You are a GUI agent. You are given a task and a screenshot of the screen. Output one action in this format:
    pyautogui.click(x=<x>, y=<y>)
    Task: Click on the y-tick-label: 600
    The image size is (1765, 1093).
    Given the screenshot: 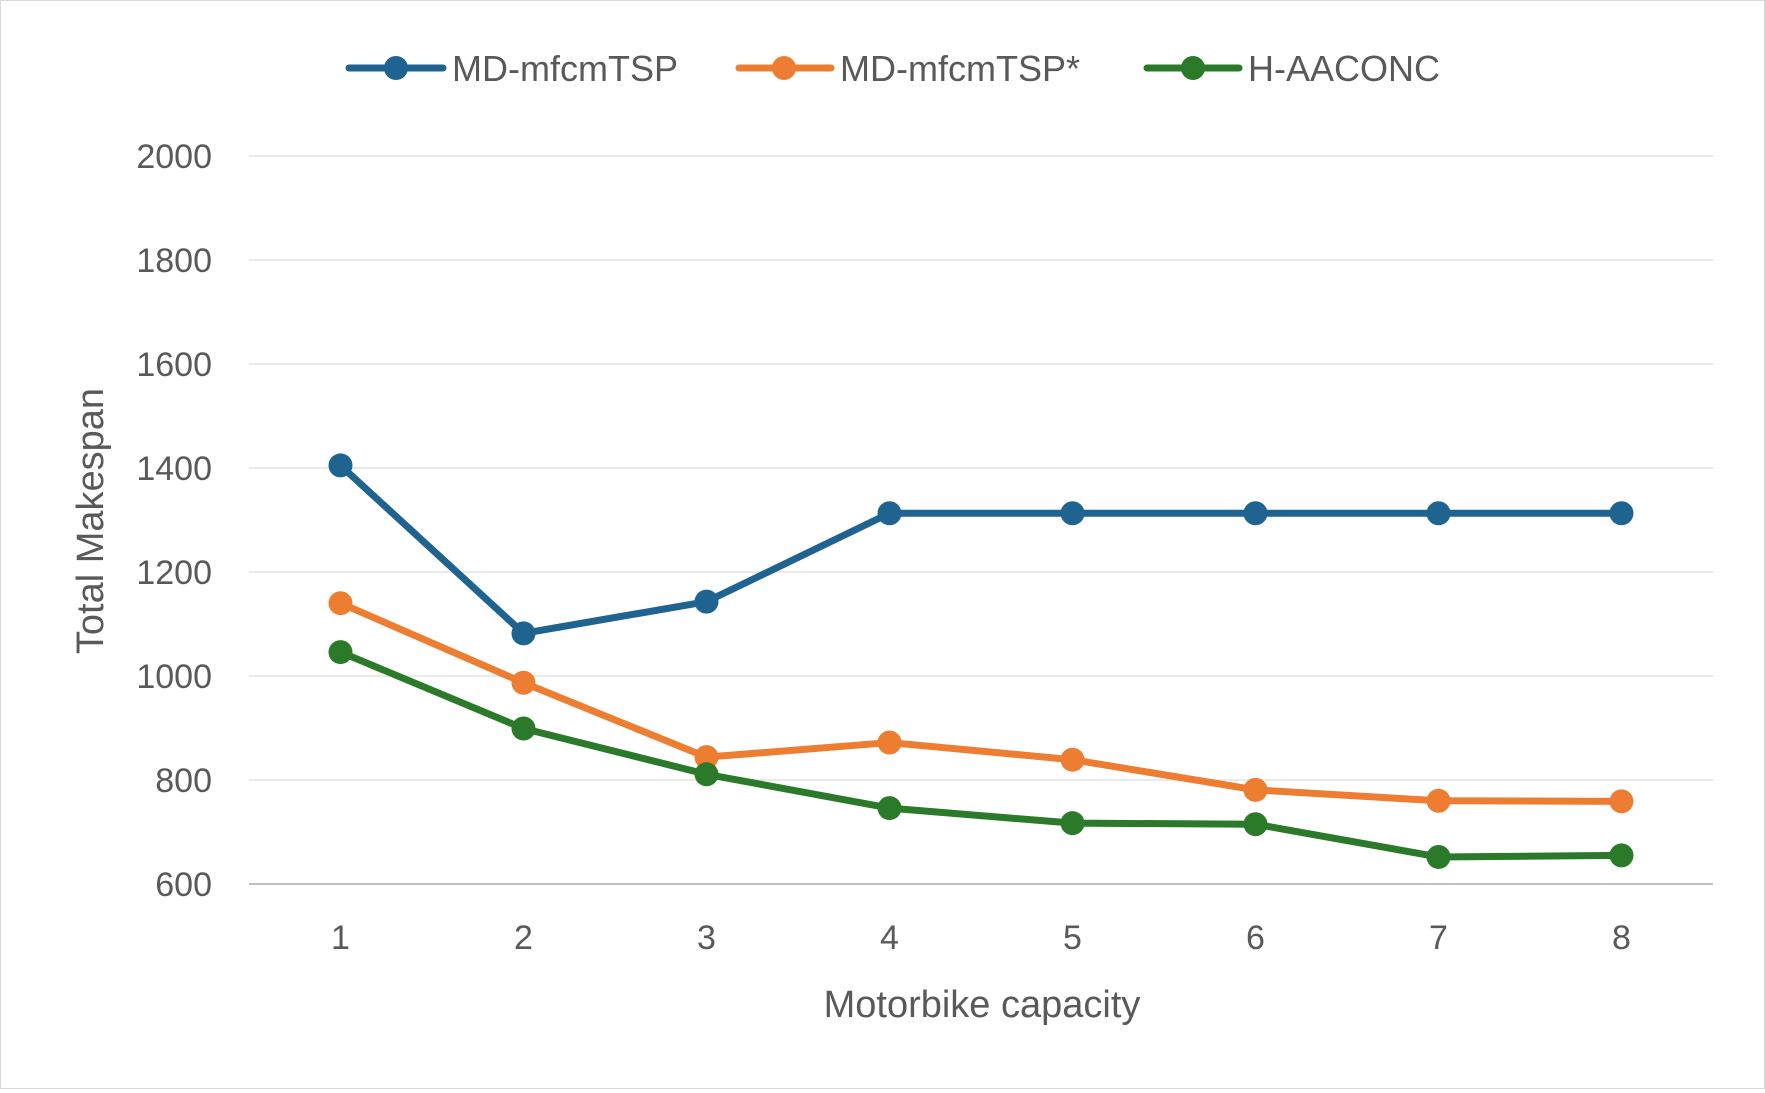 What is the action you would take?
    pyautogui.click(x=183, y=885)
    